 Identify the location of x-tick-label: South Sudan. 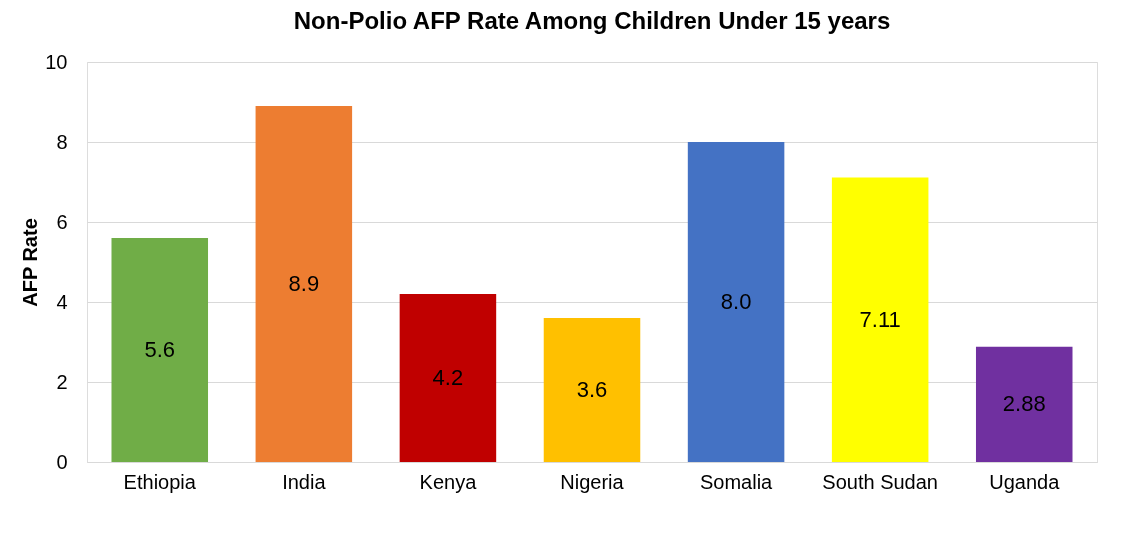
(880, 481).